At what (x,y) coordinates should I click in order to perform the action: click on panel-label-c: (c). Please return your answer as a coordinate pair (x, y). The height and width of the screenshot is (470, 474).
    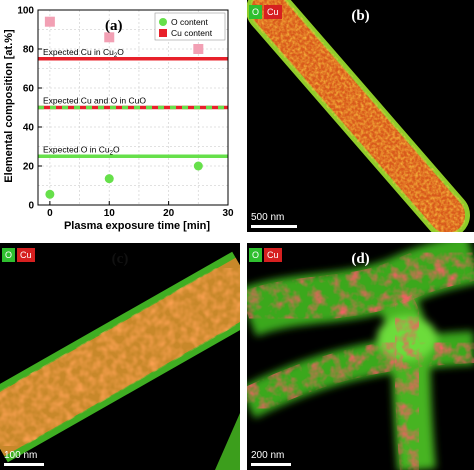
    Looking at the image, I should click on (120, 259).